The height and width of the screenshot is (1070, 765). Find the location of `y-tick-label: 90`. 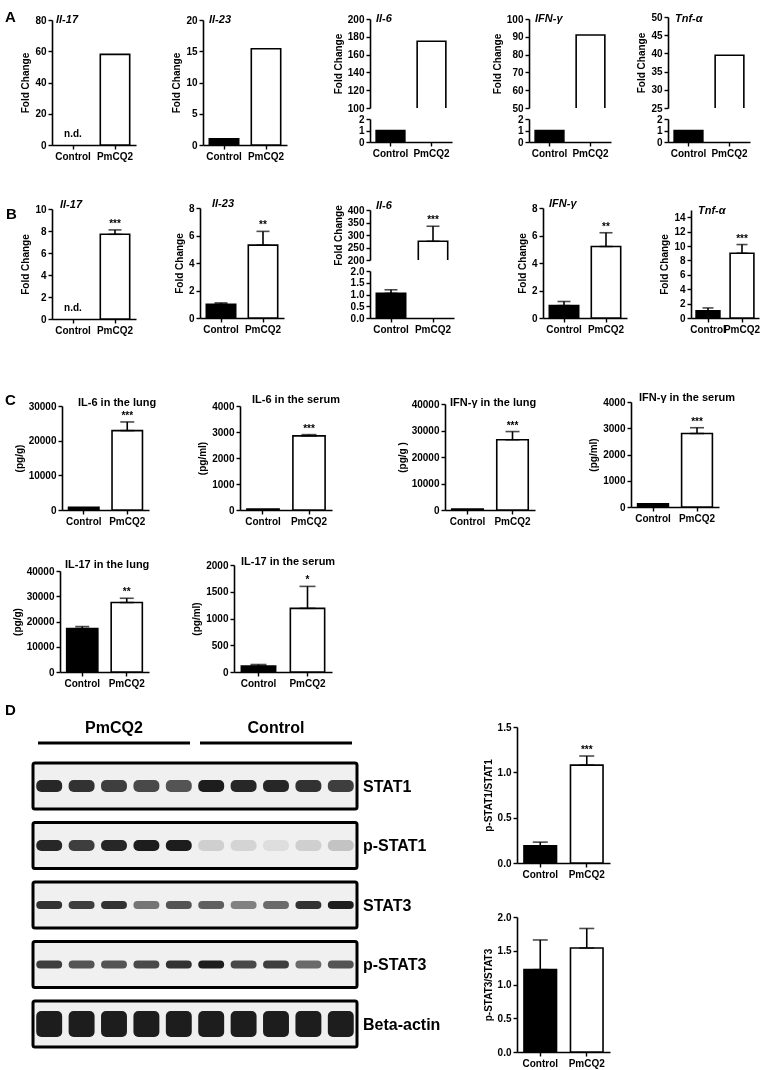

y-tick-label: 90 is located at coordinates (518, 37).